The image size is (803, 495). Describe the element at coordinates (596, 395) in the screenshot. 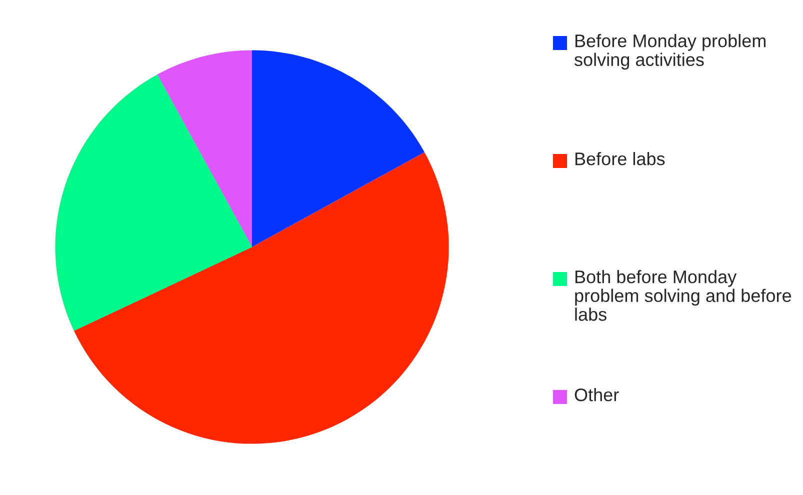

I see `legend-label: Other` at that location.